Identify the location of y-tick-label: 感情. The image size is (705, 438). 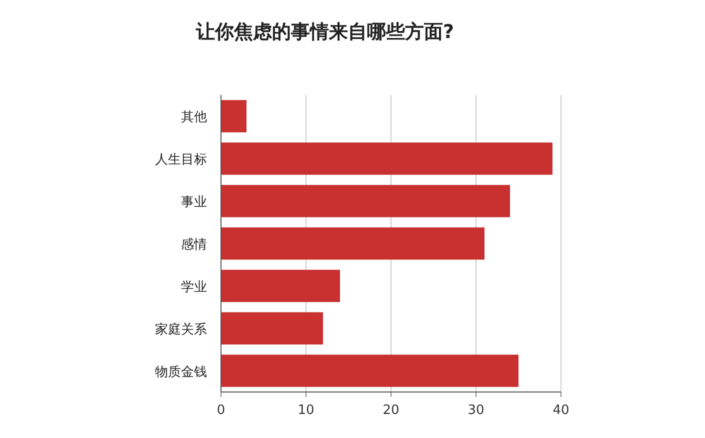
(194, 245).